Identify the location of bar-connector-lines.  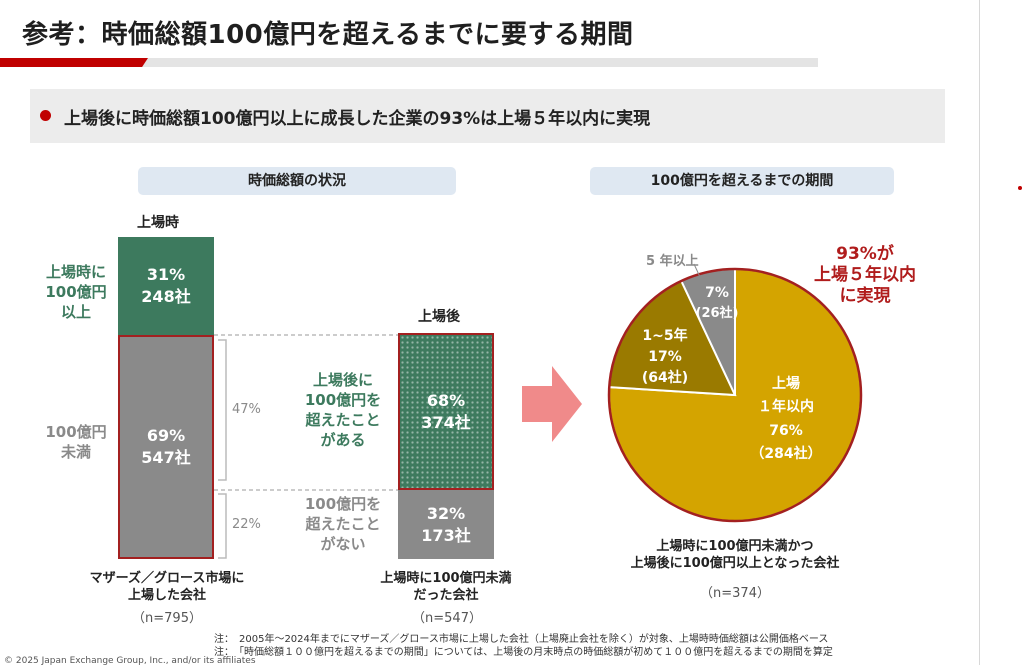
(307, 446).